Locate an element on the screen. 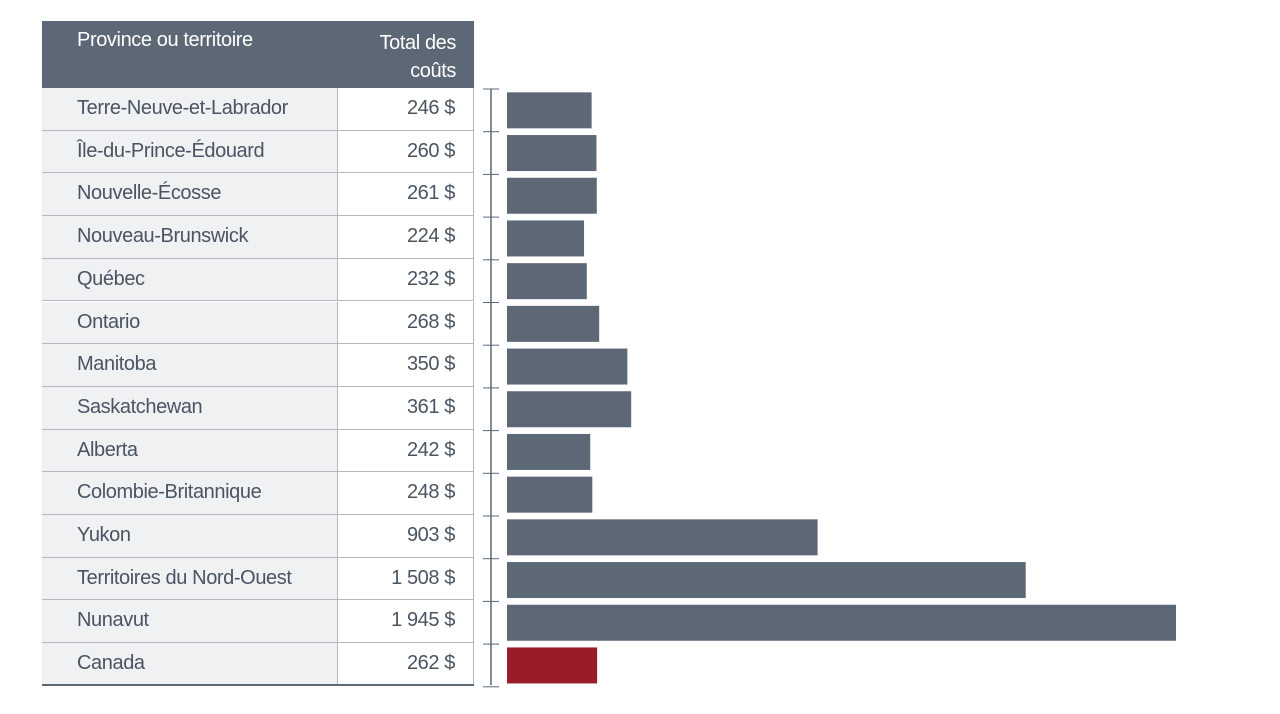 This screenshot has height=714, width=1280. table-row: Nouvelle-Écosse 261 $ is located at coordinates (258, 195).